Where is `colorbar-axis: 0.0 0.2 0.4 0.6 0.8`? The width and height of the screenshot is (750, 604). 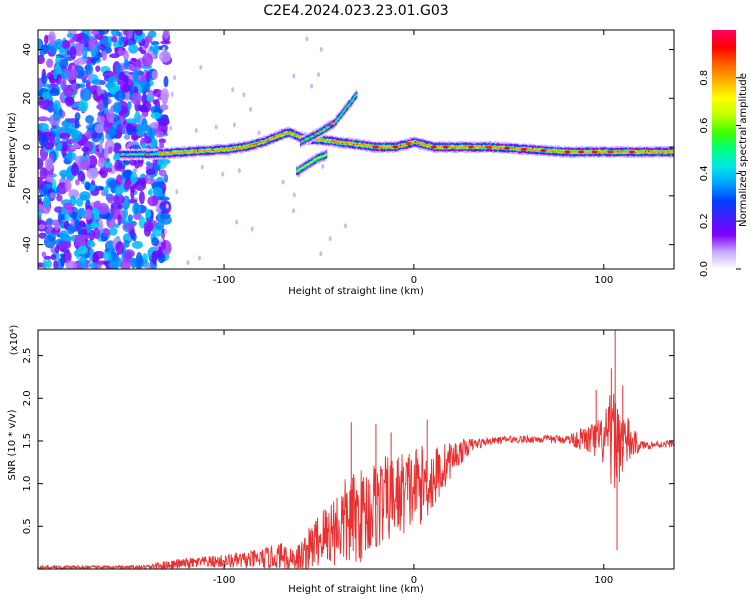
colorbar-axis: 0.0 0.2 0.4 0.6 0.8 is located at coordinates (720, 173).